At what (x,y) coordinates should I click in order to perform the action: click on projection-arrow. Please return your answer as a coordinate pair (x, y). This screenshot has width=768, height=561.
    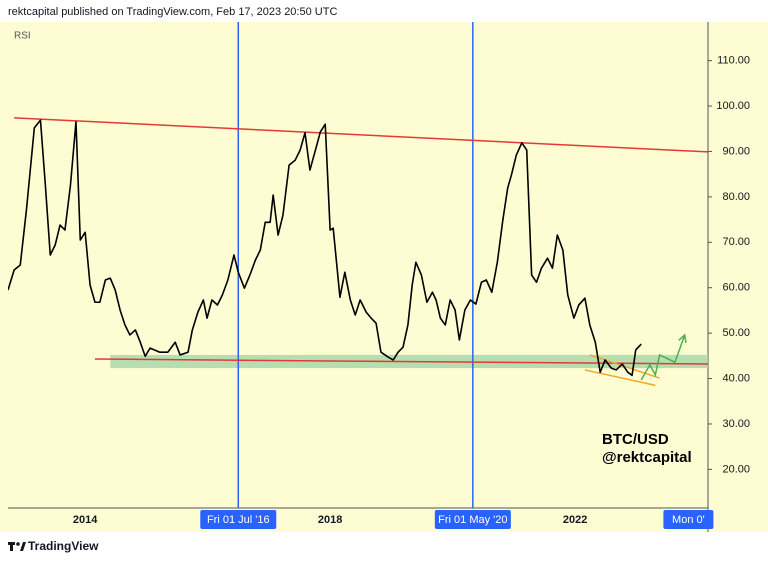
    Looking at the image, I should click on (663, 357).